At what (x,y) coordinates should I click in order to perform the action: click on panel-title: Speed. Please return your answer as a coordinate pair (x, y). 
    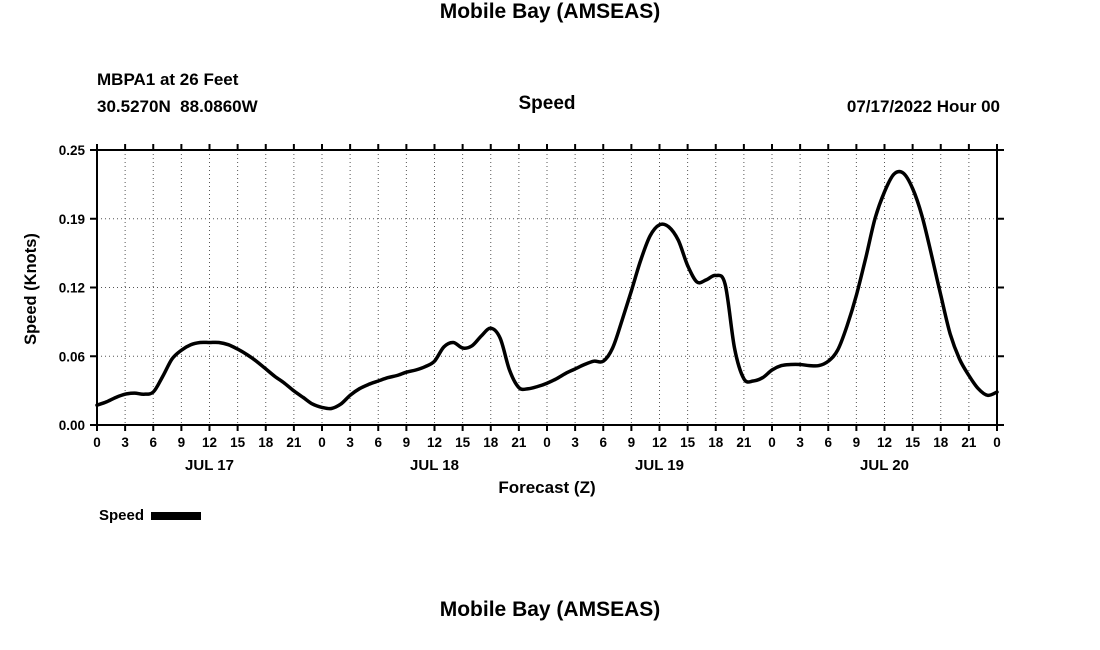
    Looking at the image, I should click on (547, 103).